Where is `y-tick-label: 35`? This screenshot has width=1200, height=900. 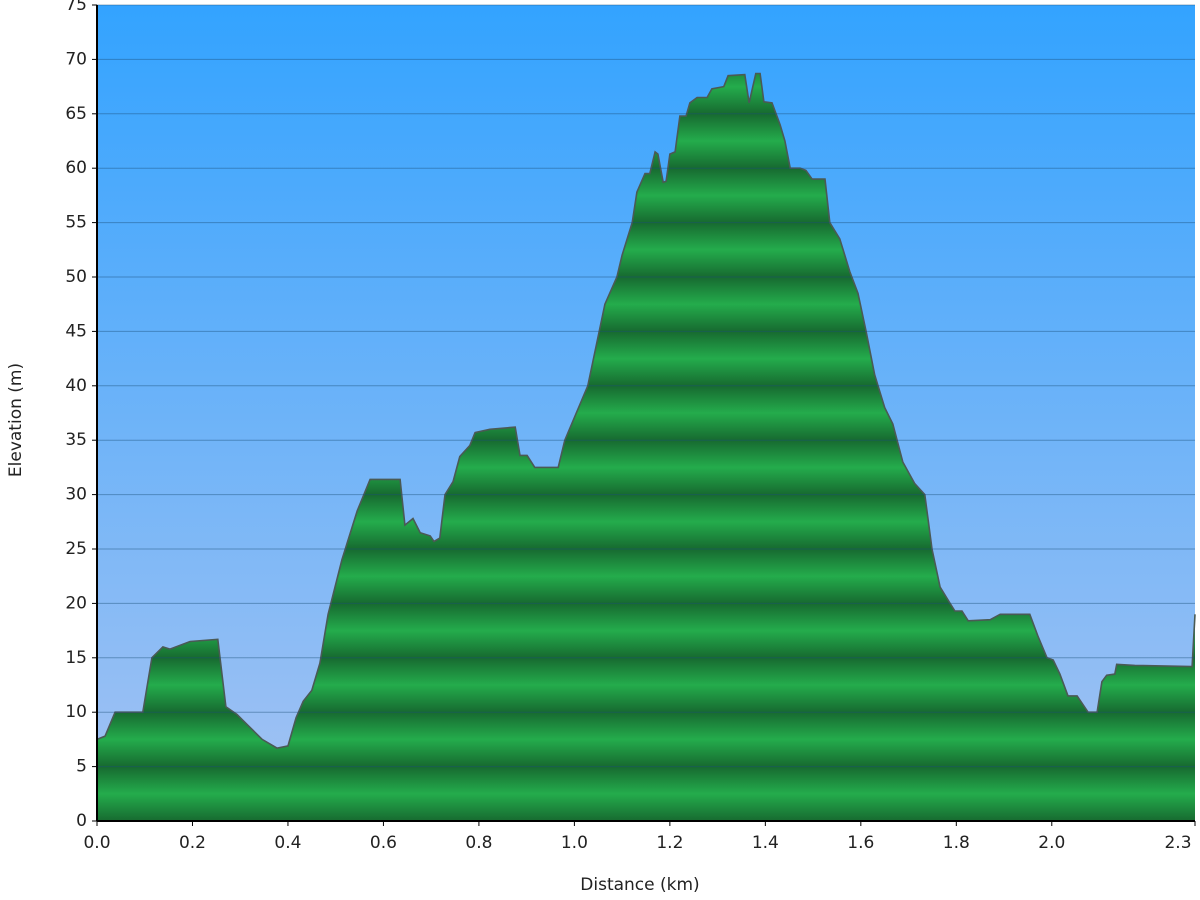
y-tick-label: 35 is located at coordinates (76, 440).